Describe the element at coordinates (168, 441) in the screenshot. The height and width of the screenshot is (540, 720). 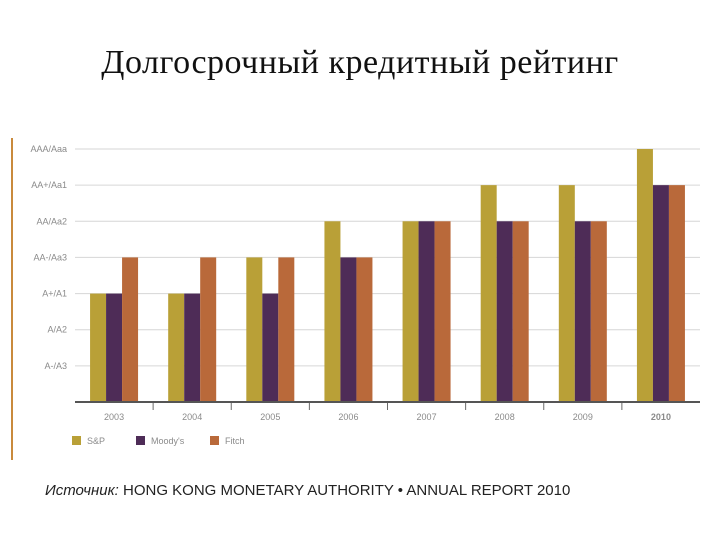
I see `legend-label: Moody's` at that location.